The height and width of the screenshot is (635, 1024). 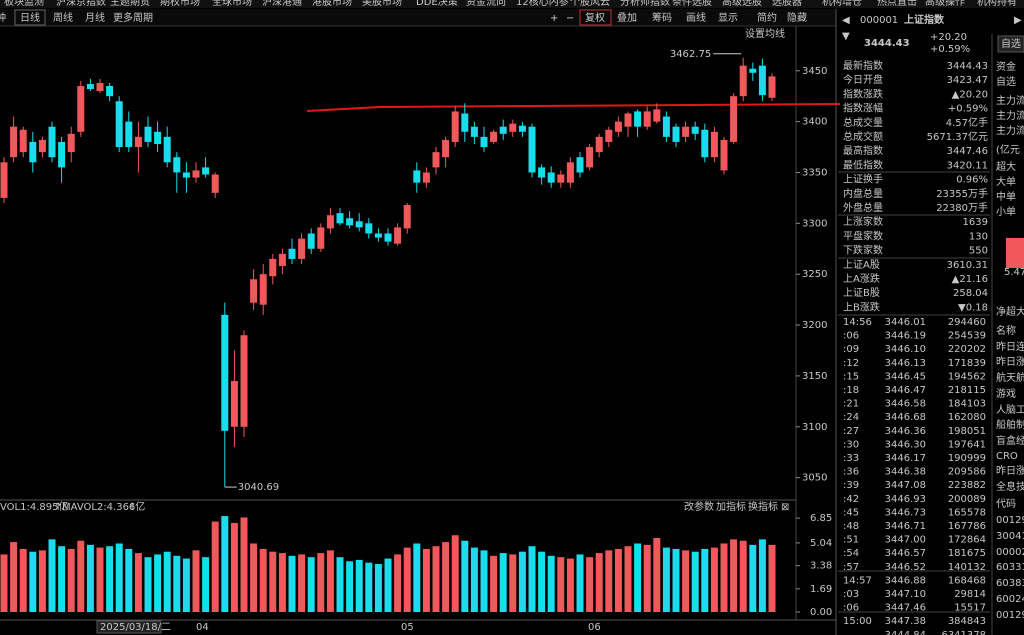 What do you see at coordinates (1010, 409) in the screenshot?
I see `side-item: 人脑工` at bounding box center [1010, 409].